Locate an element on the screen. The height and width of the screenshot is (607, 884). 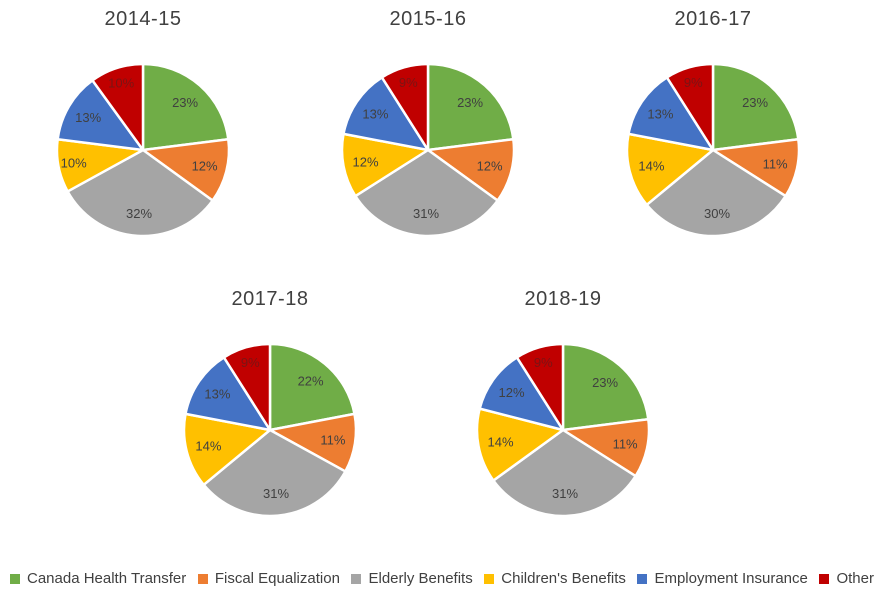
chart-title: 2014-15 is located at coordinates (143, 19).